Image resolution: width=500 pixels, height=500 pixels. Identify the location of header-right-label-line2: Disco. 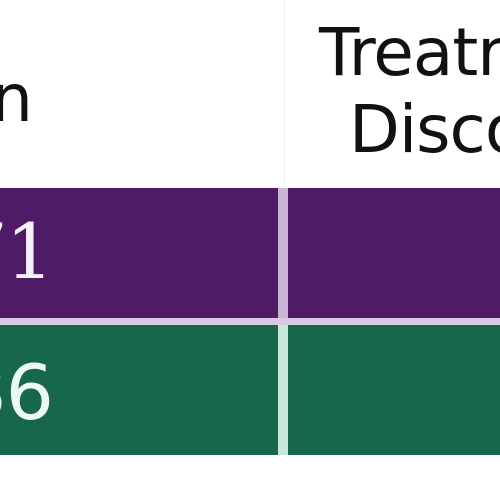
(424, 129).